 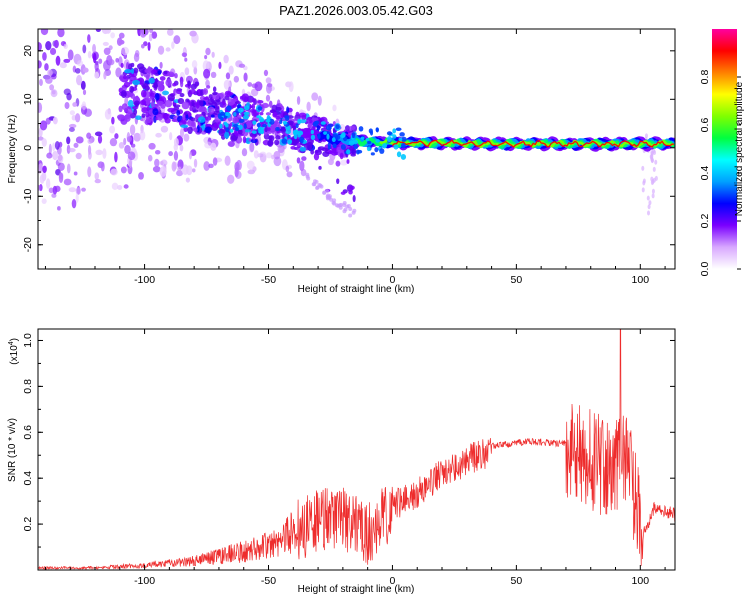 I want to click on snr-x-tick-label: 100, so click(x=641, y=581).